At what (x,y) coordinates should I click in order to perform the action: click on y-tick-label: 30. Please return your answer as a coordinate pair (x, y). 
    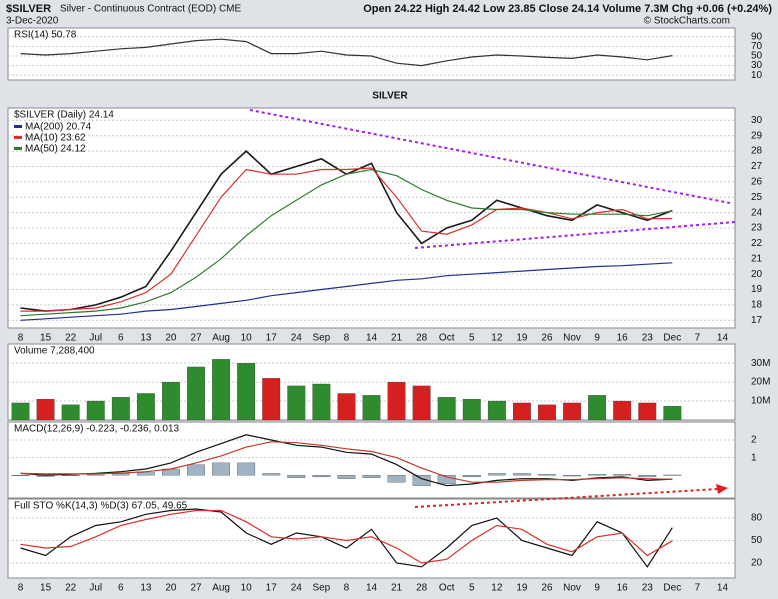
    Looking at the image, I should click on (757, 120).